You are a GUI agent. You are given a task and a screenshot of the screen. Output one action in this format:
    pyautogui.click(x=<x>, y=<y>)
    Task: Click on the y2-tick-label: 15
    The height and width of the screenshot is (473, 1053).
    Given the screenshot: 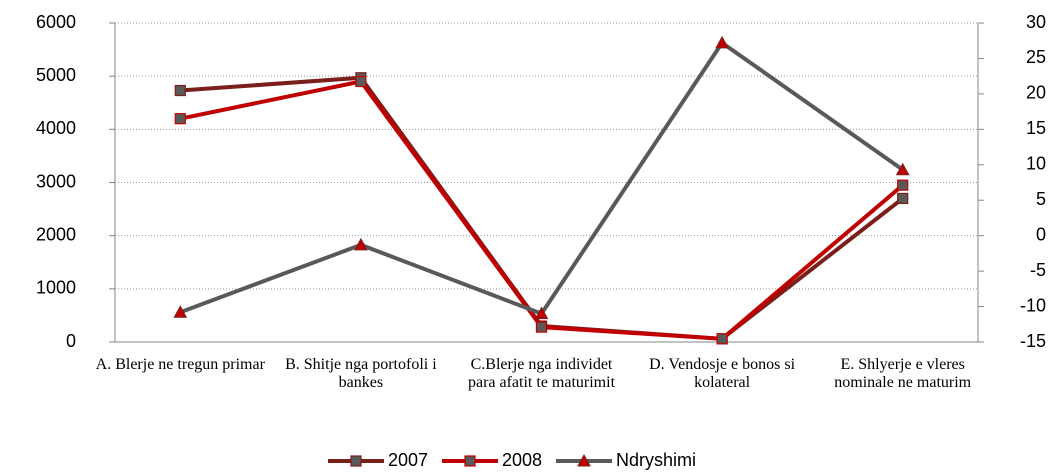 What is the action you would take?
    pyautogui.click(x=1036, y=128)
    